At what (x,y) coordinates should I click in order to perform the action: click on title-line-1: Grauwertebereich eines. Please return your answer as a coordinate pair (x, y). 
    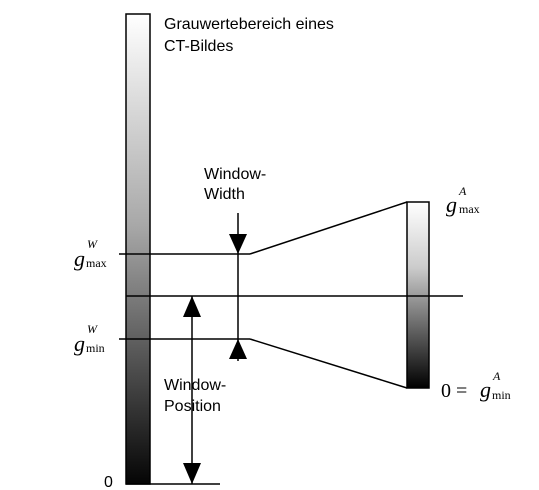
    Looking at the image, I should click on (249, 24).